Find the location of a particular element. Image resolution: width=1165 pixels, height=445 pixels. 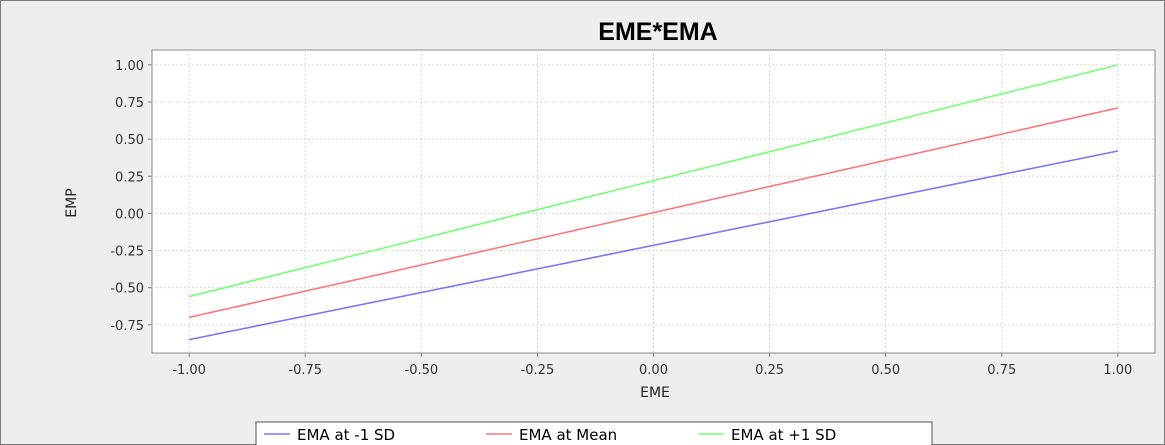

y-tick-label: 1.00 is located at coordinates (129, 66).